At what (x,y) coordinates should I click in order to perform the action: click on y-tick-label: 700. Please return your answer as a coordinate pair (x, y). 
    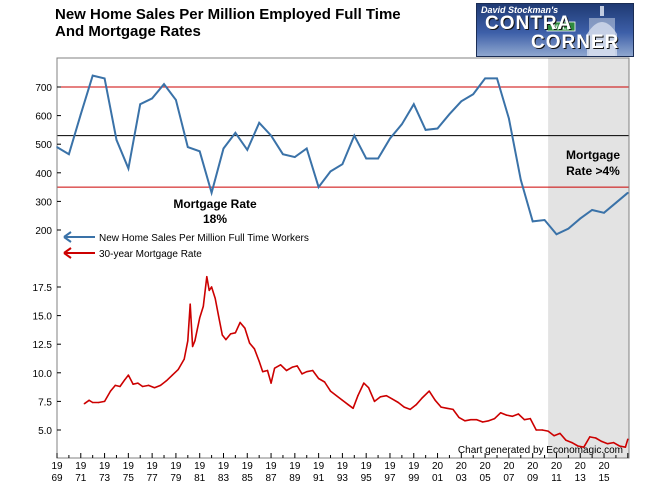
    Looking at the image, I should click on (43, 88).